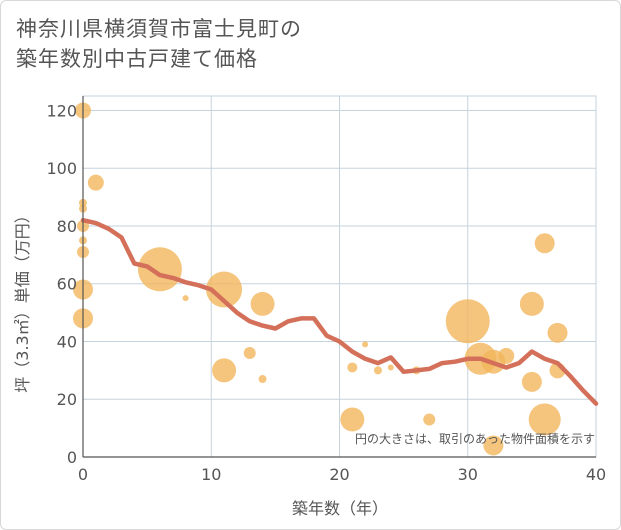 This screenshot has width=621, height=530. Describe the element at coordinates (475, 438) in the screenshot. I see `size-annotation: 円の大きさは、取引のあった物件面積を示す` at that location.